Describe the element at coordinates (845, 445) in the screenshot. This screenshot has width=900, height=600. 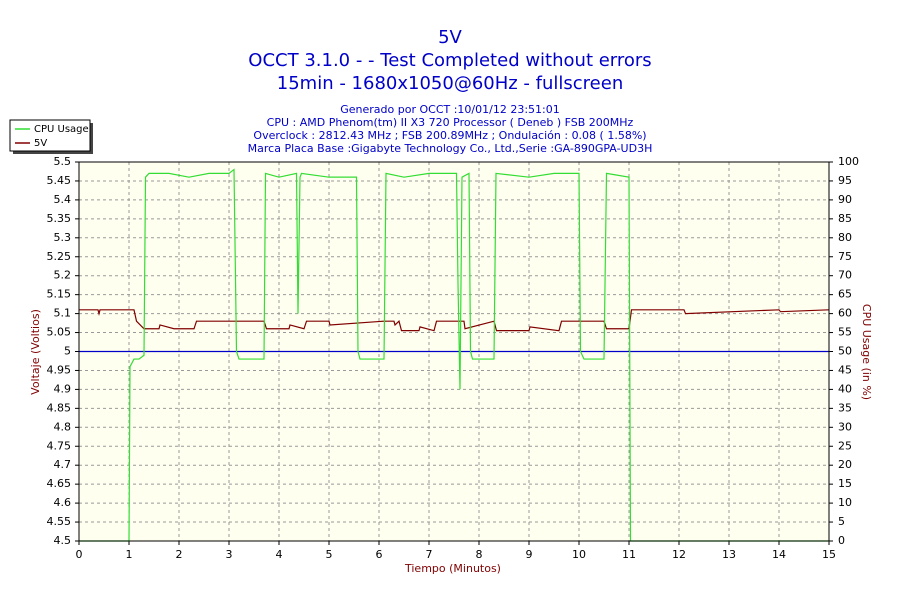
I see `y2-tick-label: 25` at that location.